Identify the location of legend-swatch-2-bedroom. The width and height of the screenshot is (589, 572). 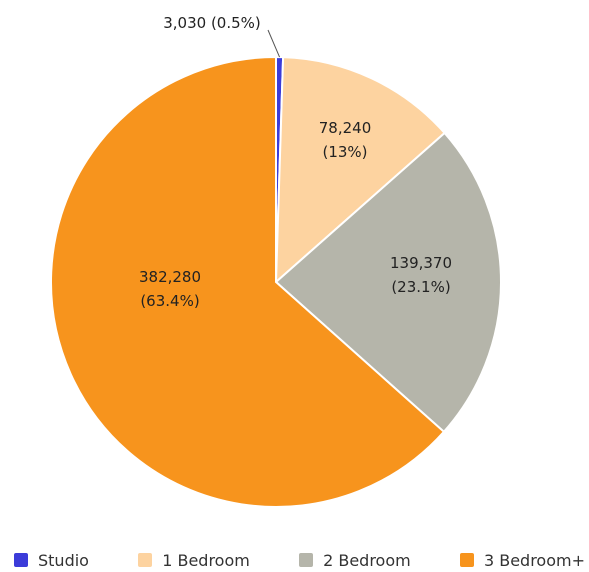
(306, 560).